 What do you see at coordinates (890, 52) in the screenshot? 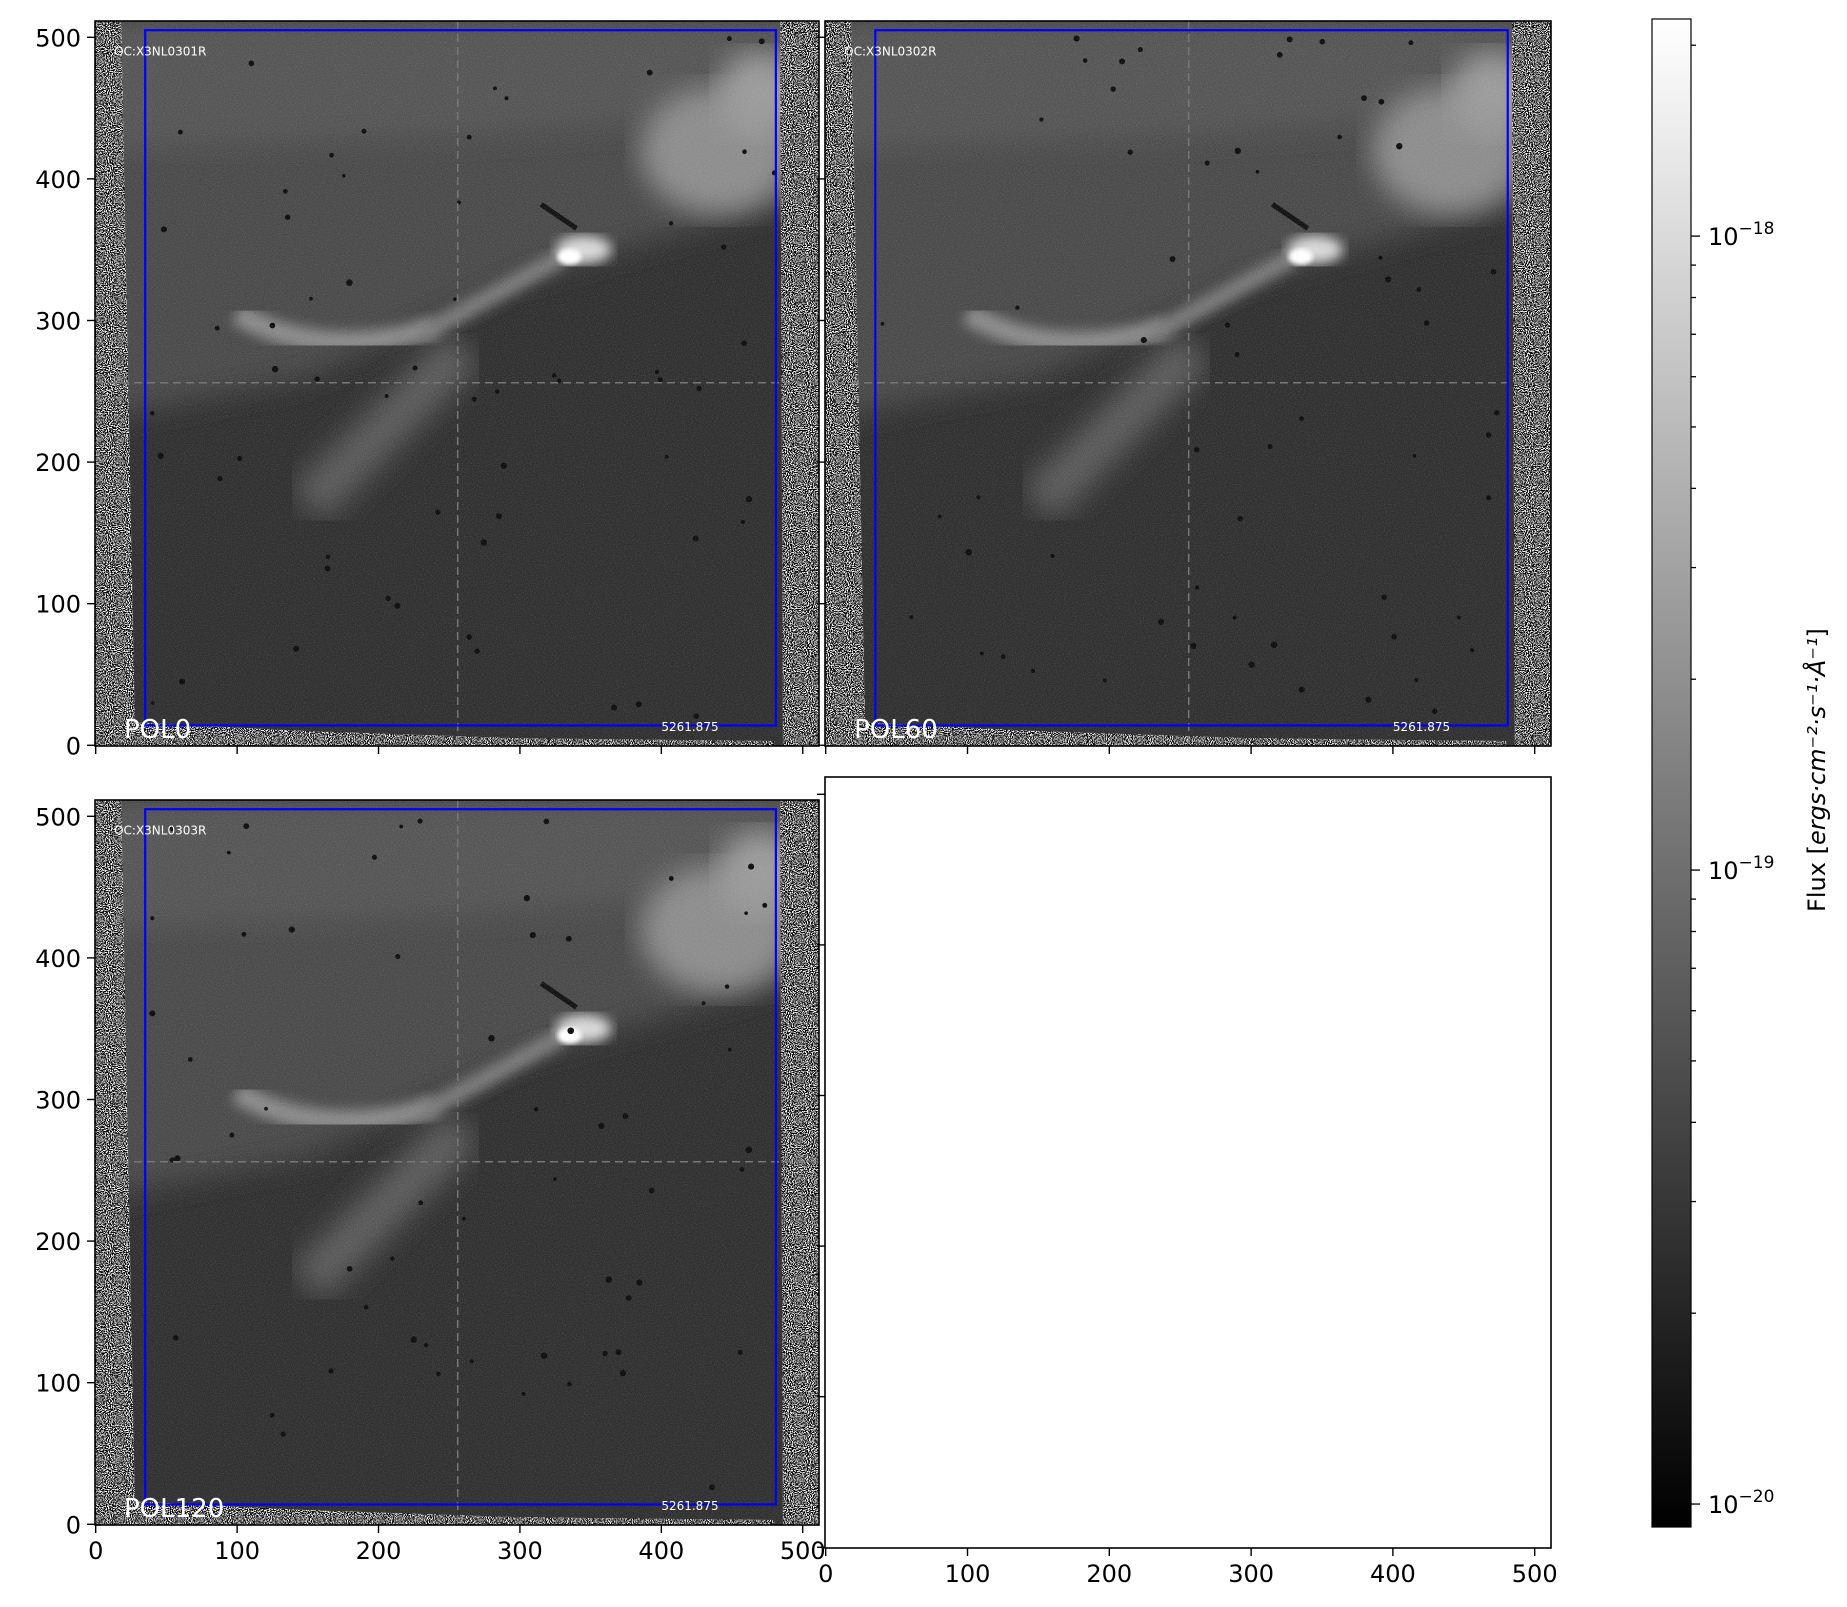
I see `panel-header: OC:X3NL0302R` at bounding box center [890, 52].